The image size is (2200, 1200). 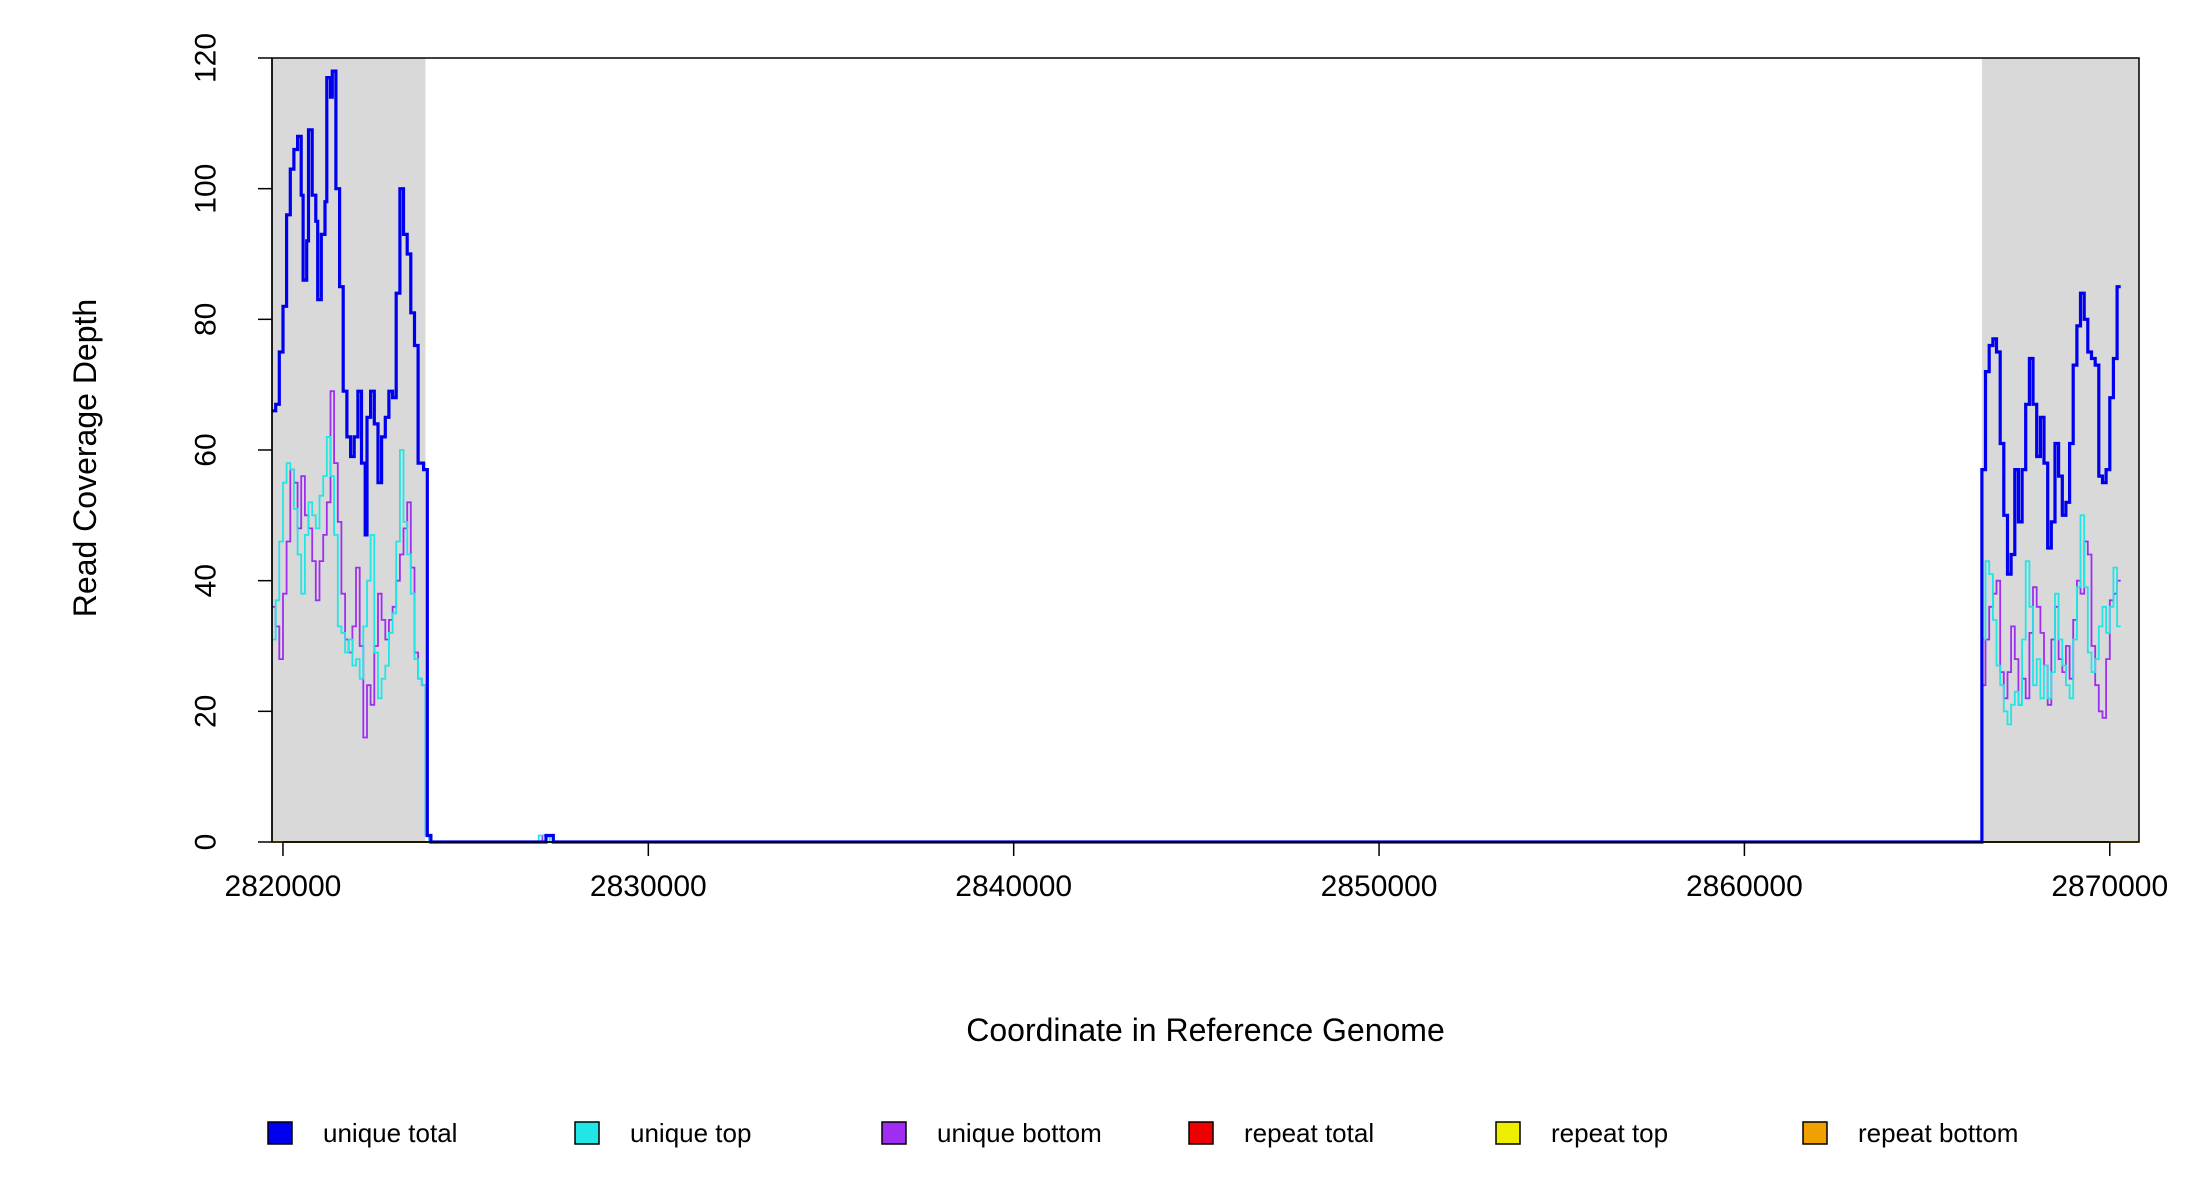 I want to click on legend-item-unique-total: unique total, so click(x=362, y=1133).